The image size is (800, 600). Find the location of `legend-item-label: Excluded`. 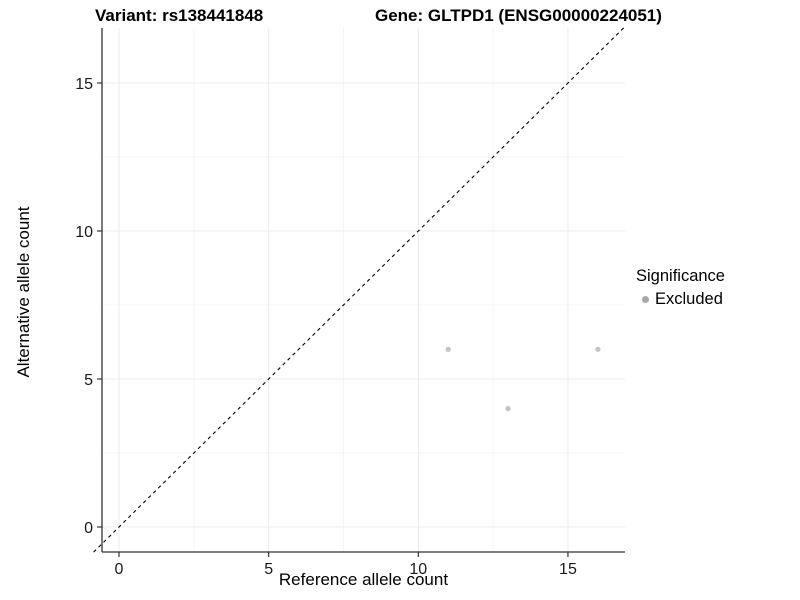

legend-item-label: Excluded is located at coordinates (689, 299).